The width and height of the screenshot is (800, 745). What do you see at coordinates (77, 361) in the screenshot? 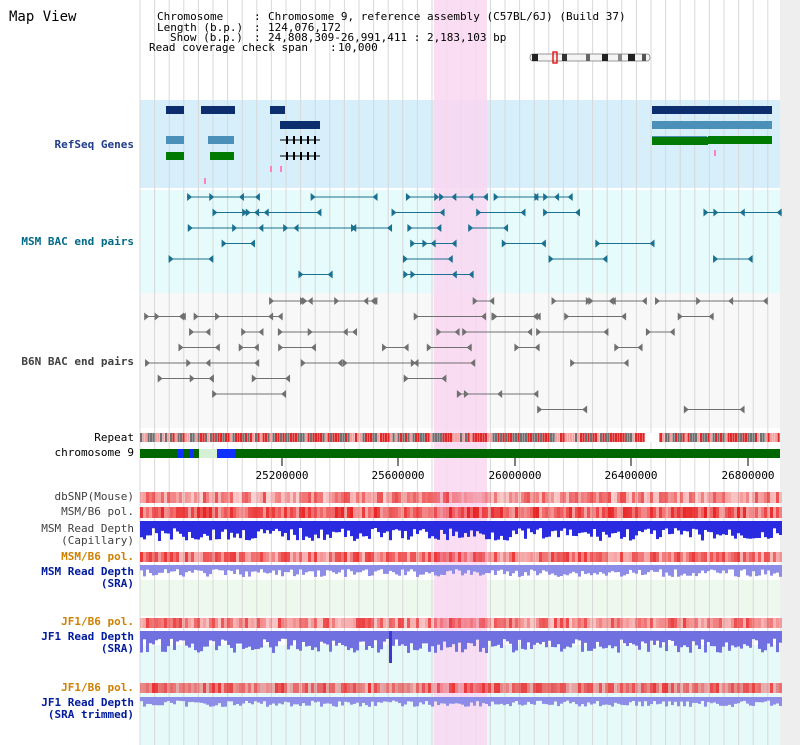
I see `track-label-b6n-bac: B6N BAC end pairs` at bounding box center [77, 361].